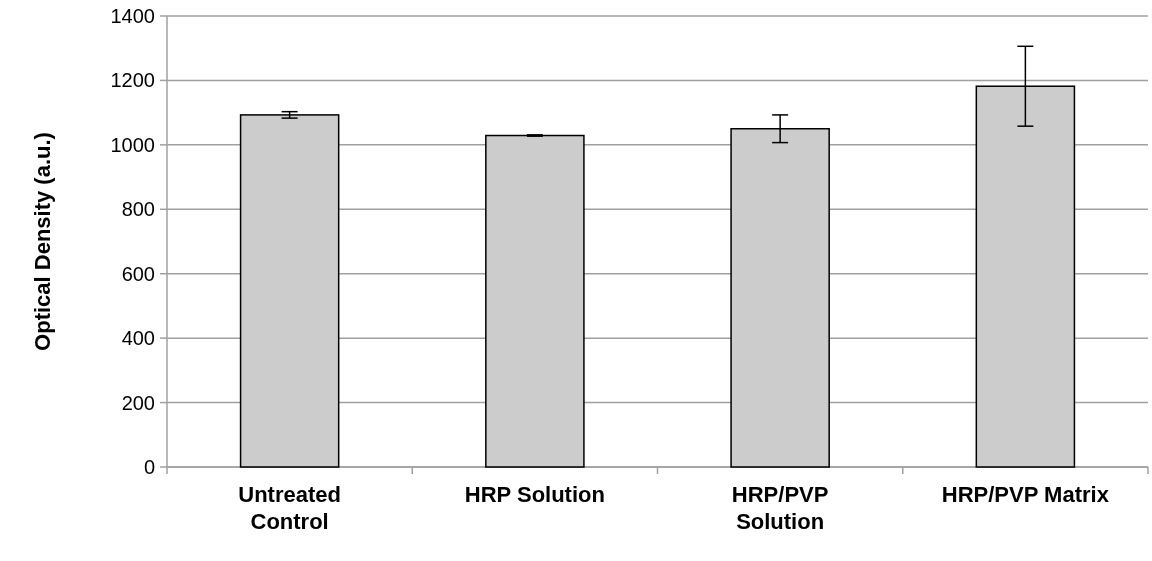 This screenshot has width=1152, height=561. Describe the element at coordinates (1025, 494) in the screenshot. I see `x-tick-label: HRP/PVP Matrix` at that location.